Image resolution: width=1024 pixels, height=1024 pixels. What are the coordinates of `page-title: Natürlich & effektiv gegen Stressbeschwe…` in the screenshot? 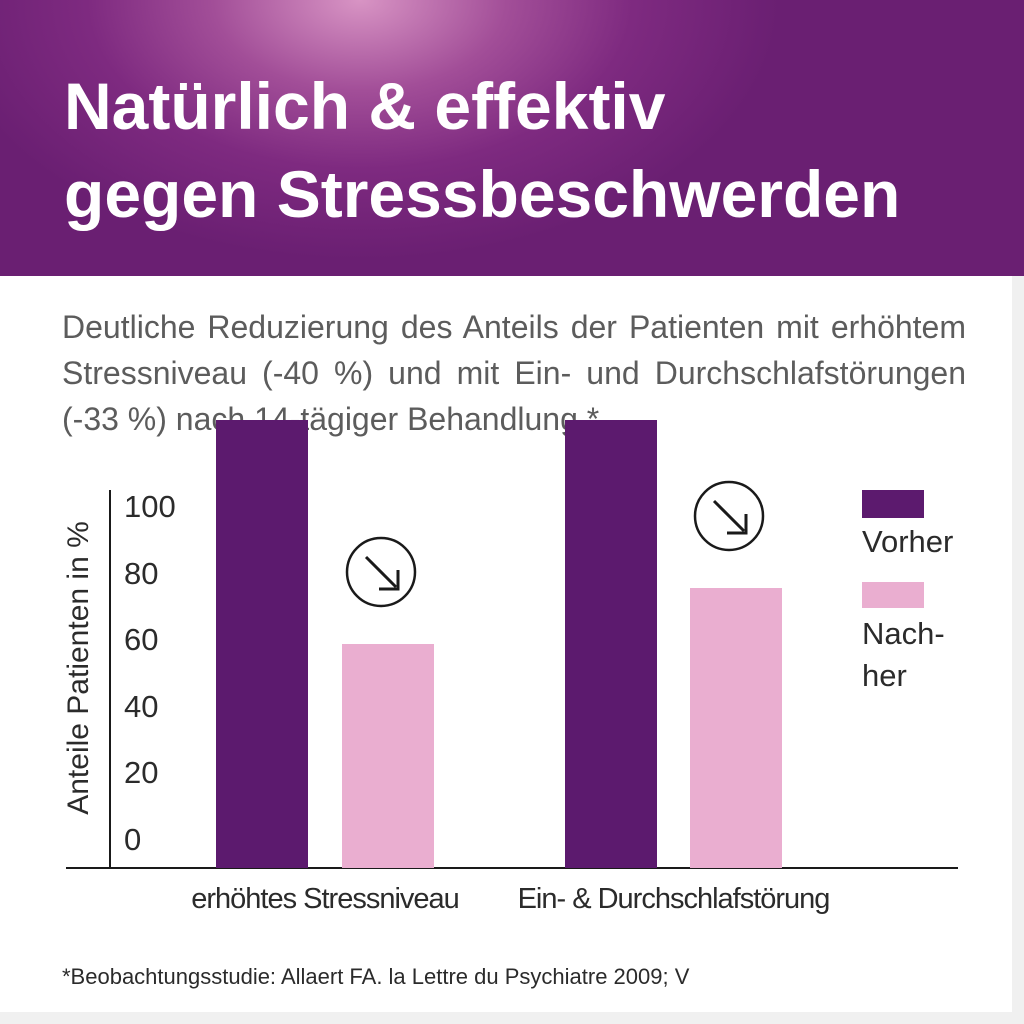 It's located at (482, 150).